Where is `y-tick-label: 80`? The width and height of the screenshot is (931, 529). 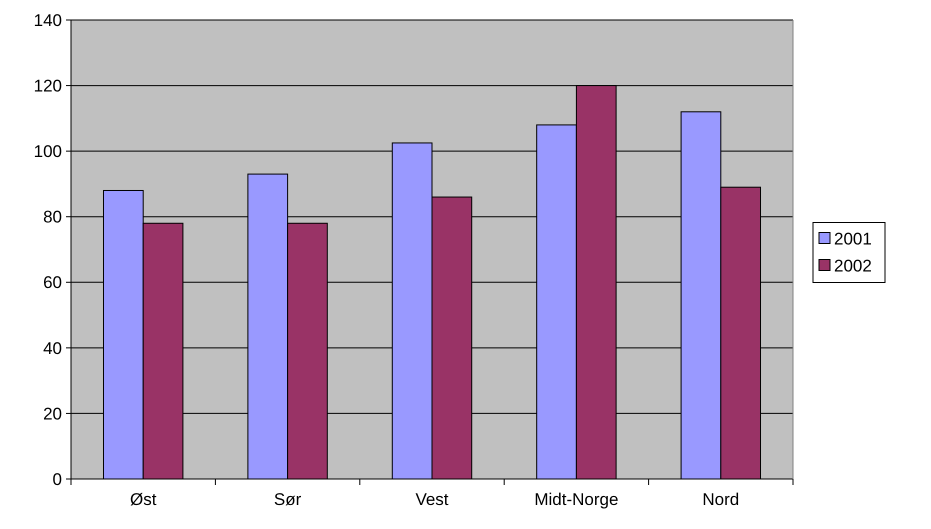
y-tick-label: 80 is located at coordinates (52, 217).